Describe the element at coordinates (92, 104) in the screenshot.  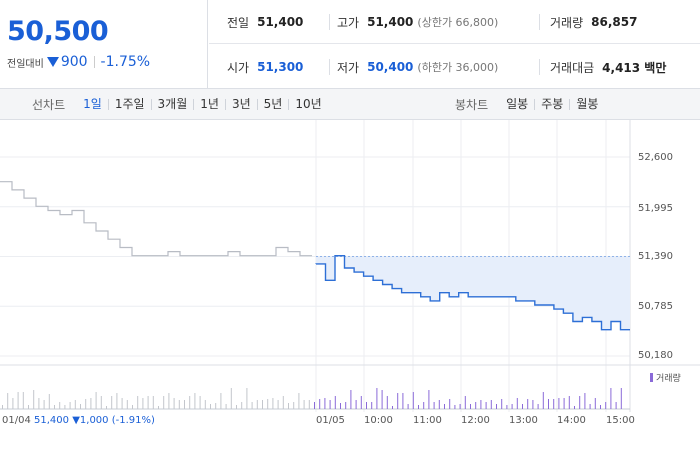
I see `tab-1day: 1일` at that location.